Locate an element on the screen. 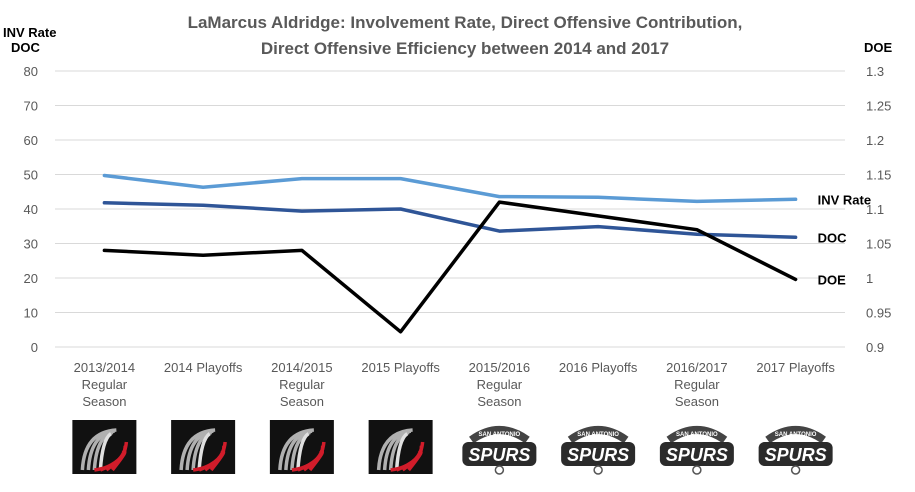 The image size is (915, 492). left-tick-label: 40 is located at coordinates (31, 209).